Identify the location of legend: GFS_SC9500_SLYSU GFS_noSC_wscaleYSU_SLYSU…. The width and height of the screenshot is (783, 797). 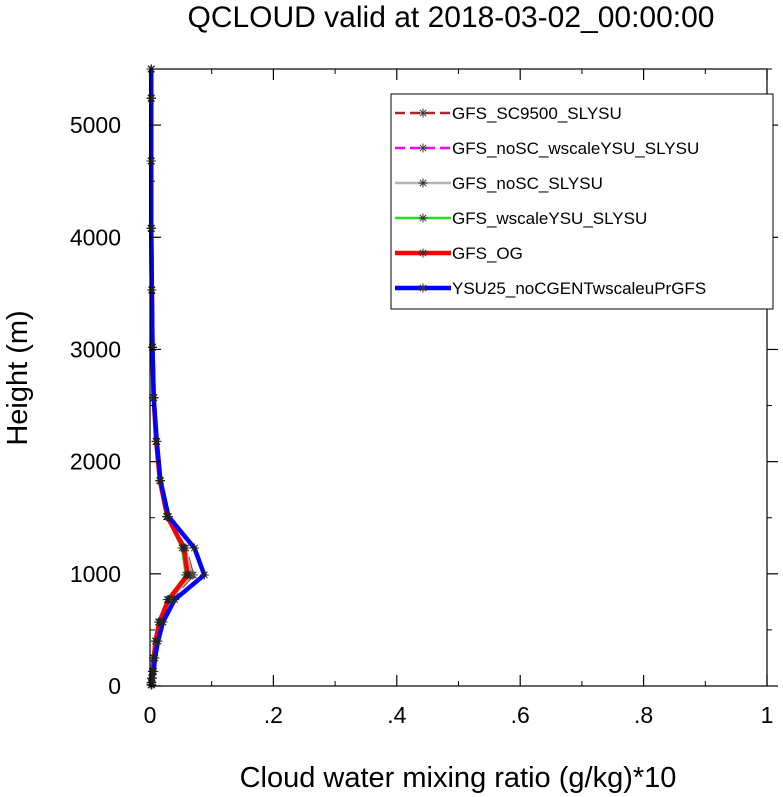
(582, 201).